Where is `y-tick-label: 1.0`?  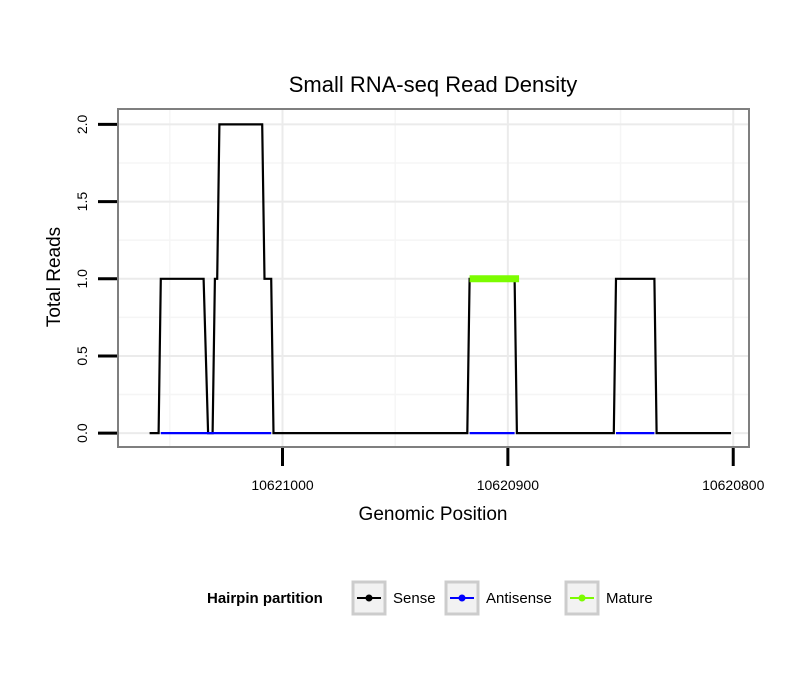 y-tick-label: 1.0 is located at coordinates (82, 279).